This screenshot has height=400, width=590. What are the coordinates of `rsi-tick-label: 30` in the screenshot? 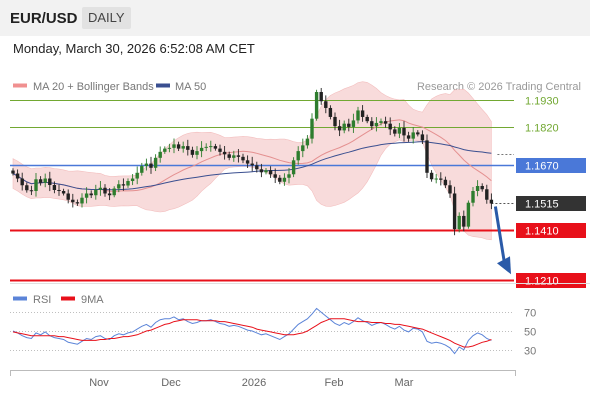 It's located at (530, 352).